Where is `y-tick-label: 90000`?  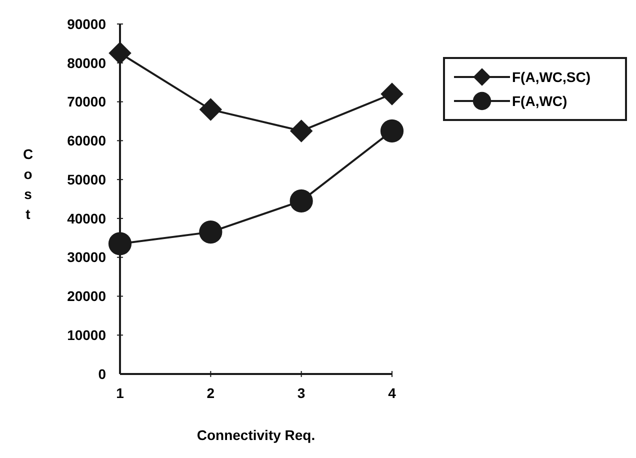
y-tick-label: 90000 is located at coordinates (86, 24).